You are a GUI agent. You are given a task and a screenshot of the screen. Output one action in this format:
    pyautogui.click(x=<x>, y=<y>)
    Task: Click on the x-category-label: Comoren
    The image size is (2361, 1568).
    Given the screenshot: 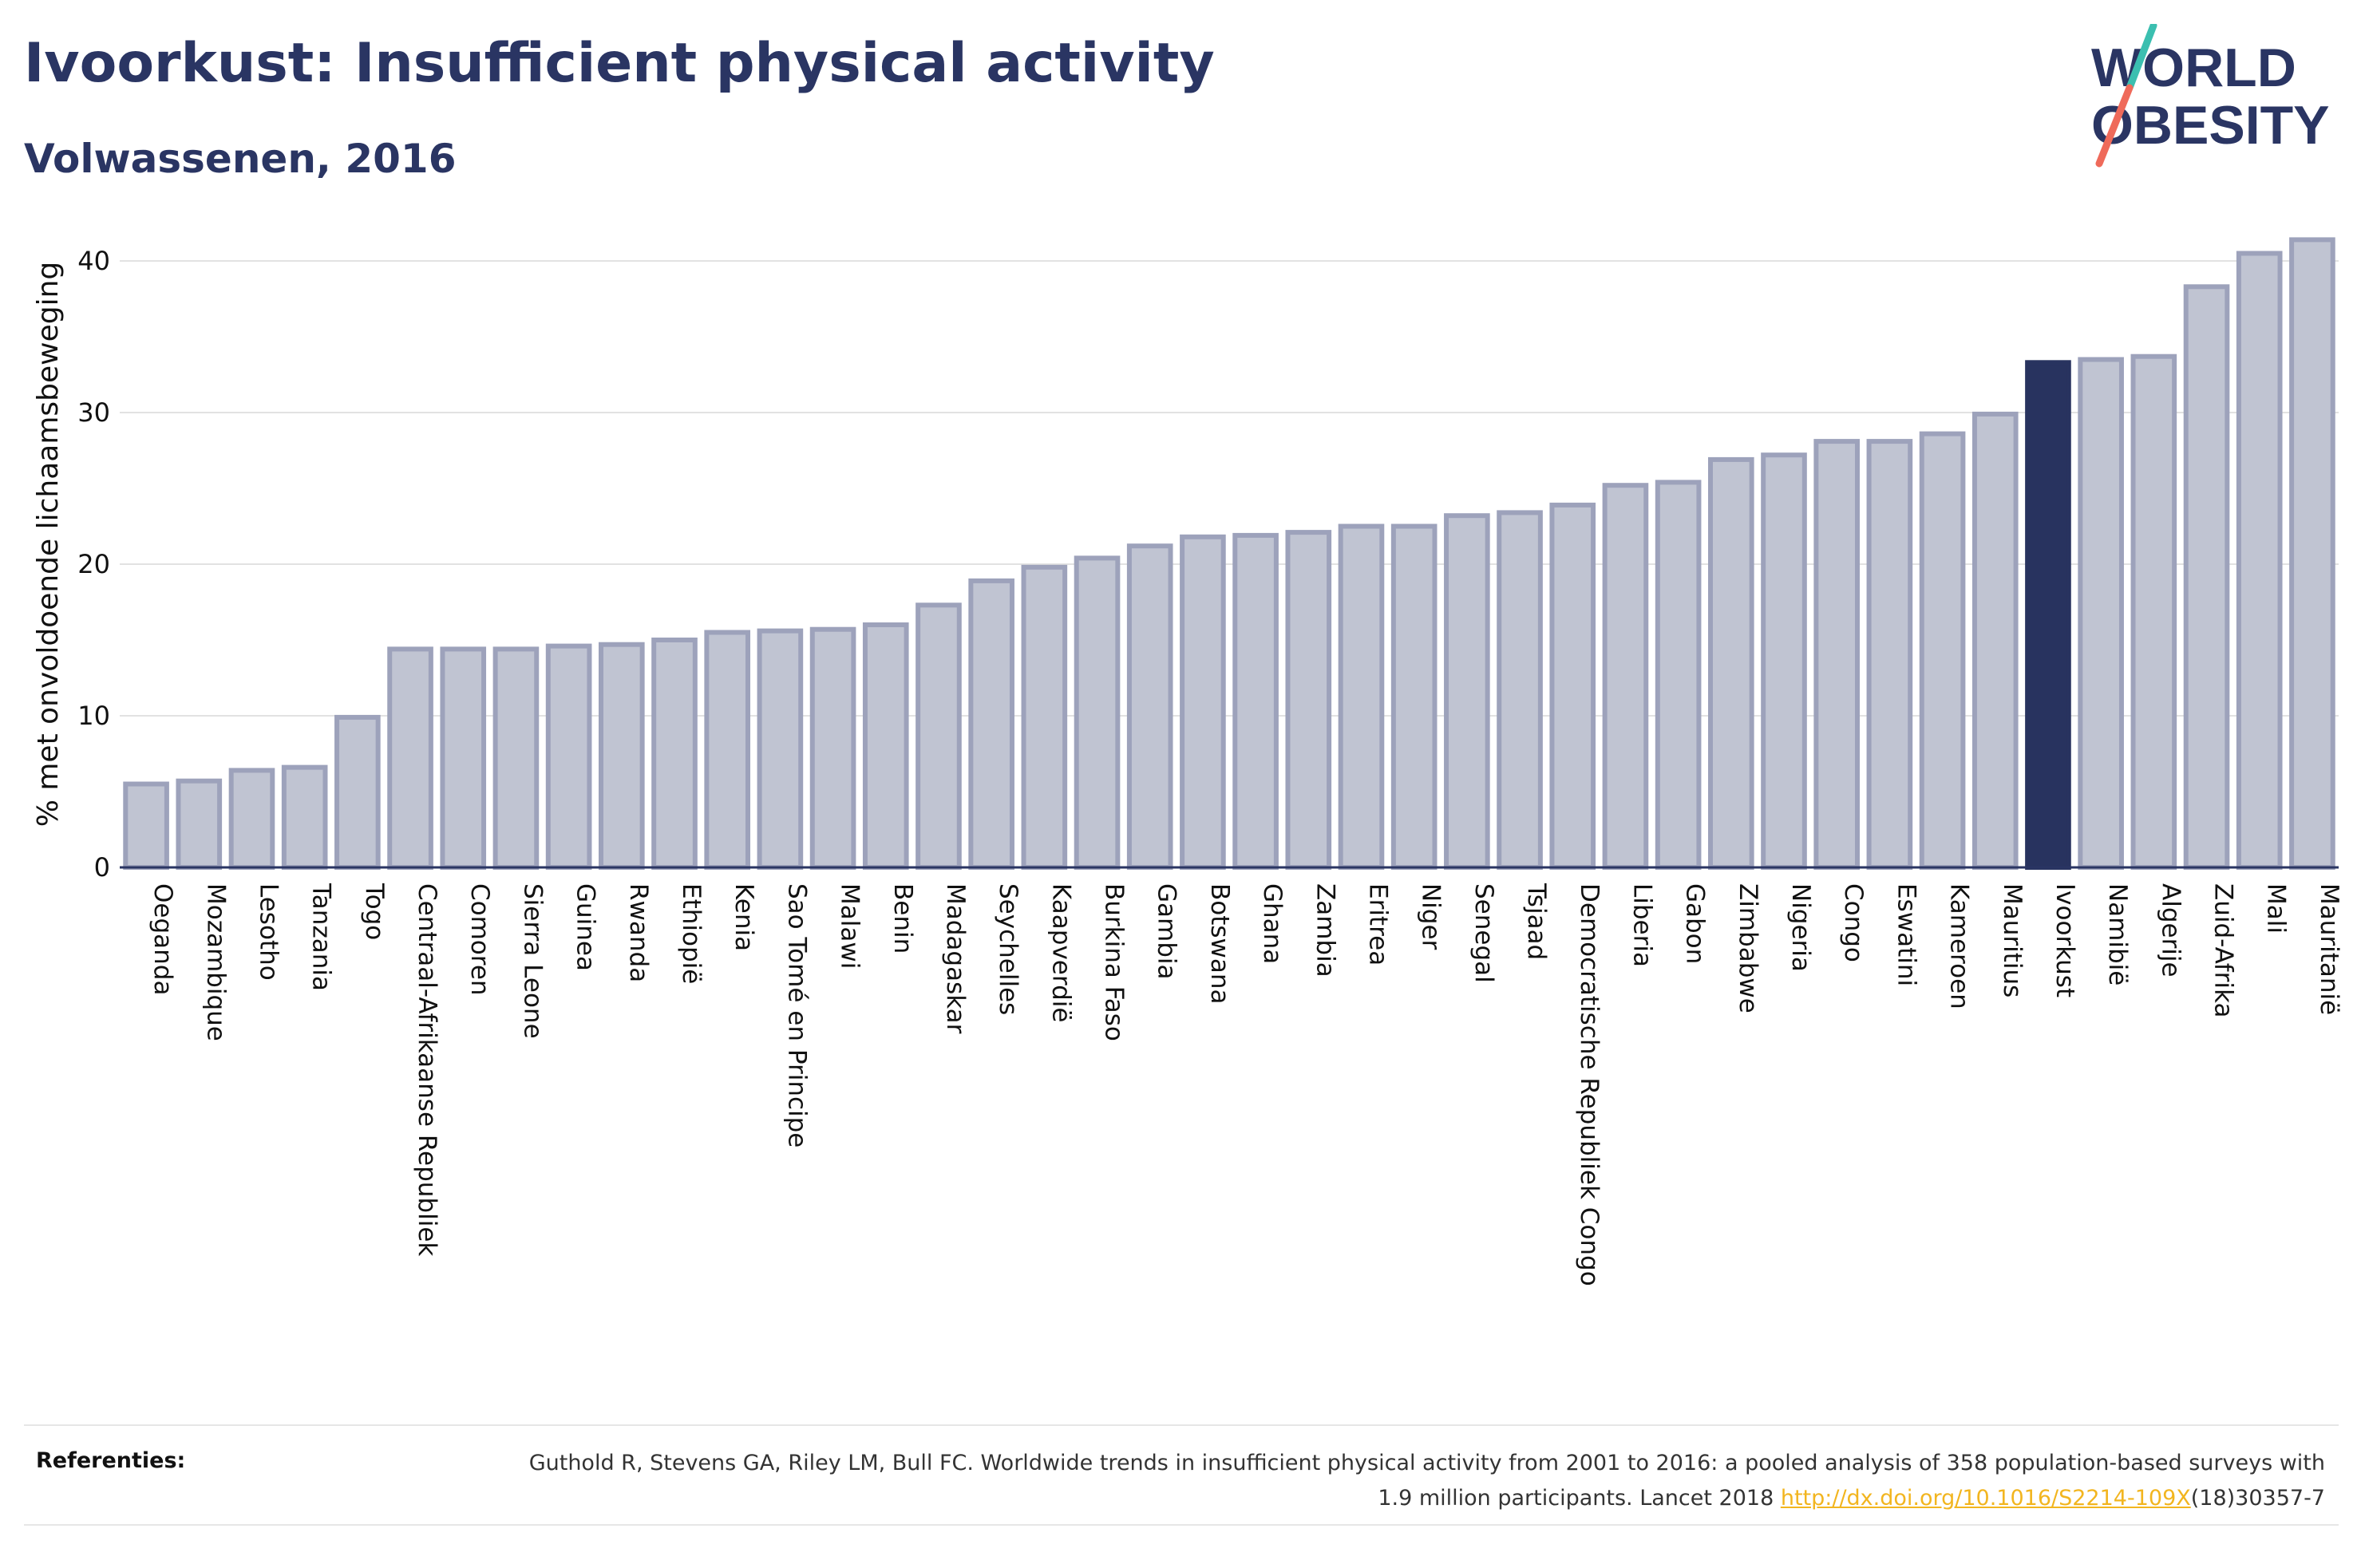 What is the action you would take?
    pyautogui.click(x=479, y=939)
    